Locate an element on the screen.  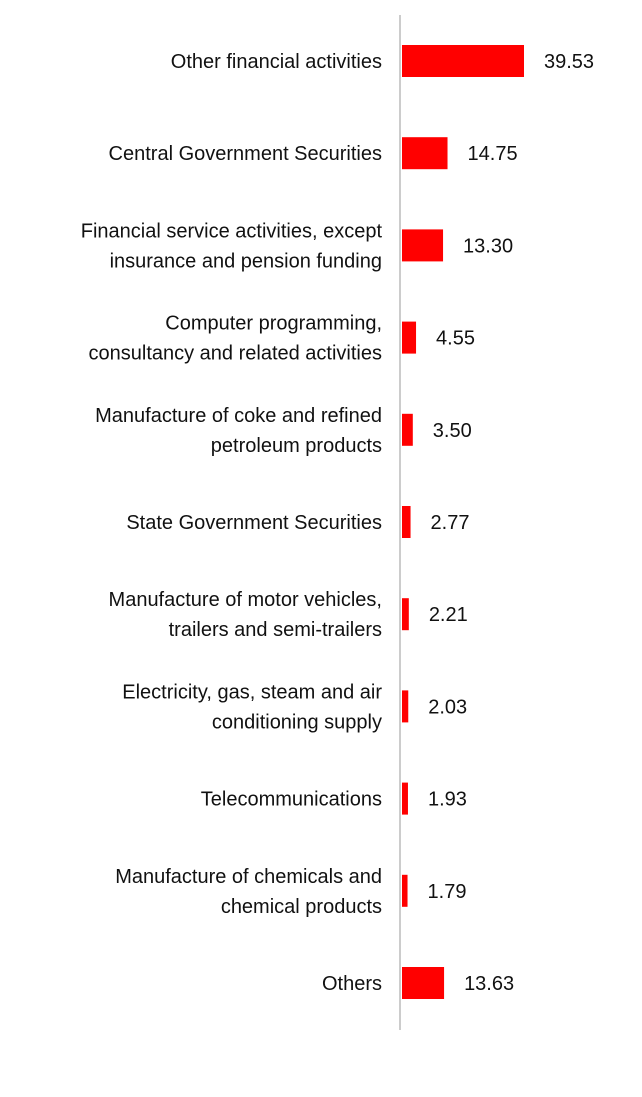
value-label: 4.55 is located at coordinates (455, 339).